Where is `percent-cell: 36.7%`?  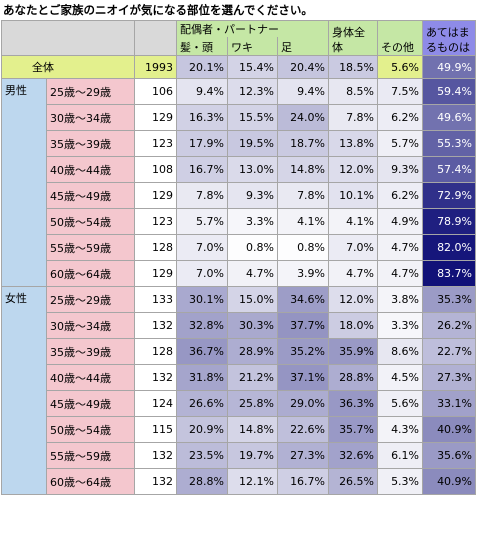
percent-cell: 36.7% is located at coordinates (202, 351).